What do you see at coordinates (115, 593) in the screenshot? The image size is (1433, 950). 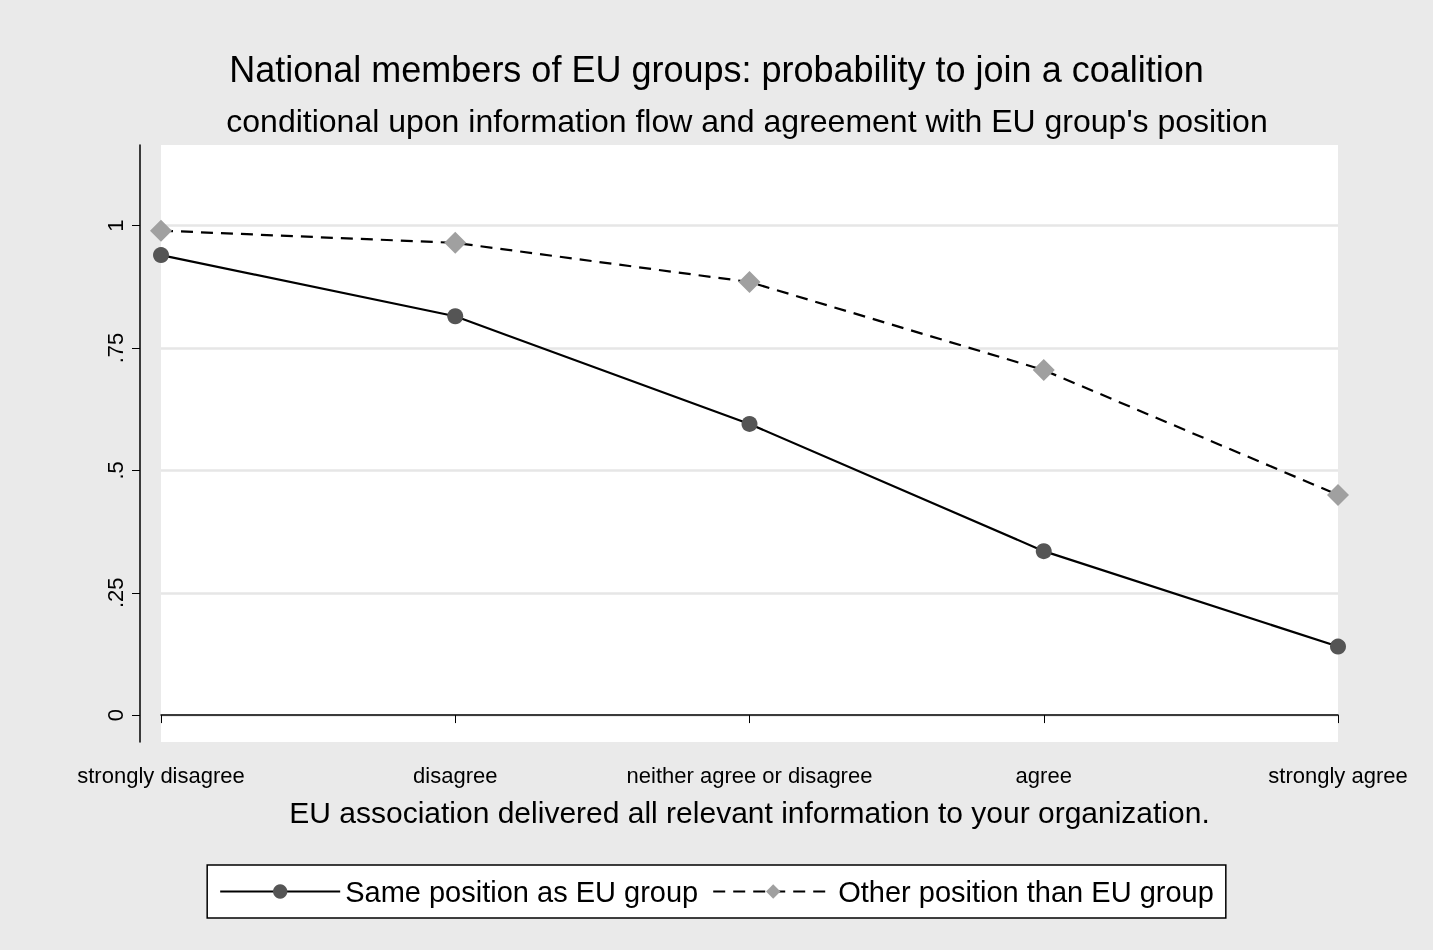 I see `y-tick-label: .25` at bounding box center [115, 593].